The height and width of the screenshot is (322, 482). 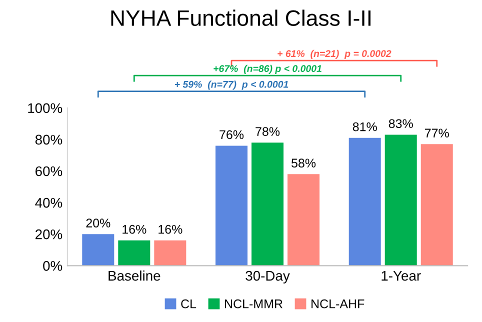 I want to click on text: + 61% (n=21) p = 0.0002, so click(x=335, y=54).